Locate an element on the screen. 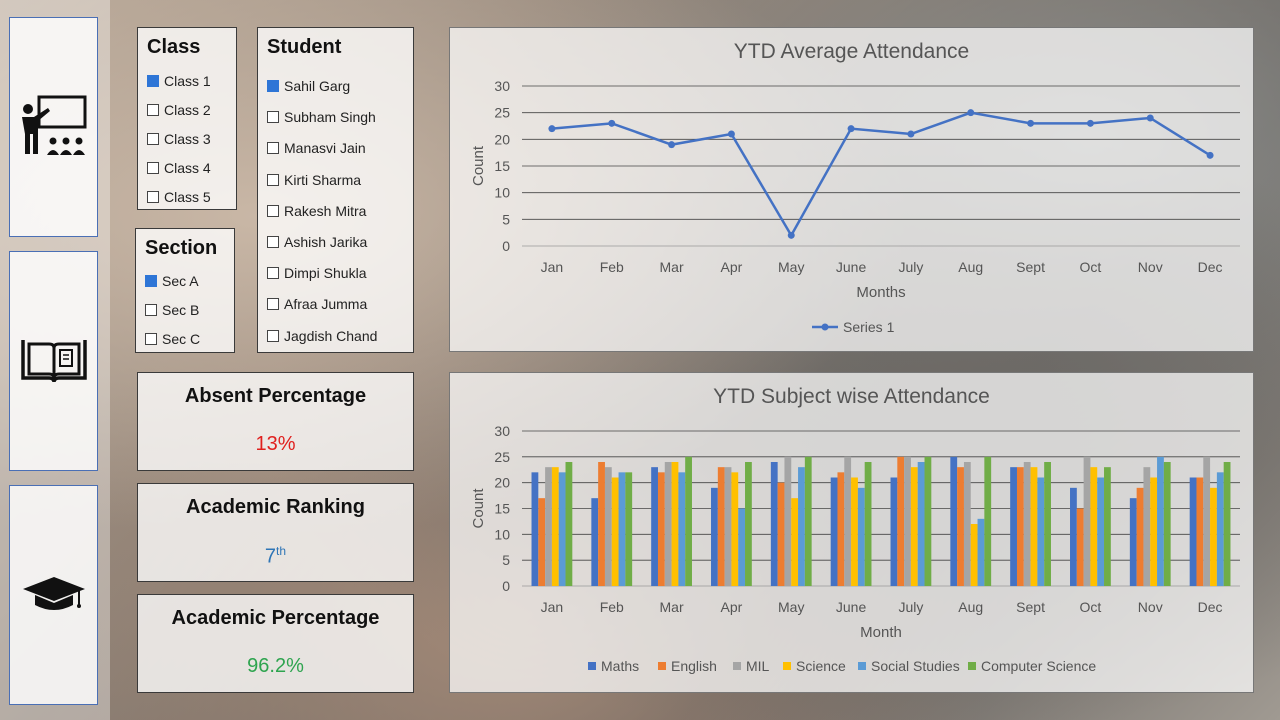  x-tick-label: May is located at coordinates (791, 267).